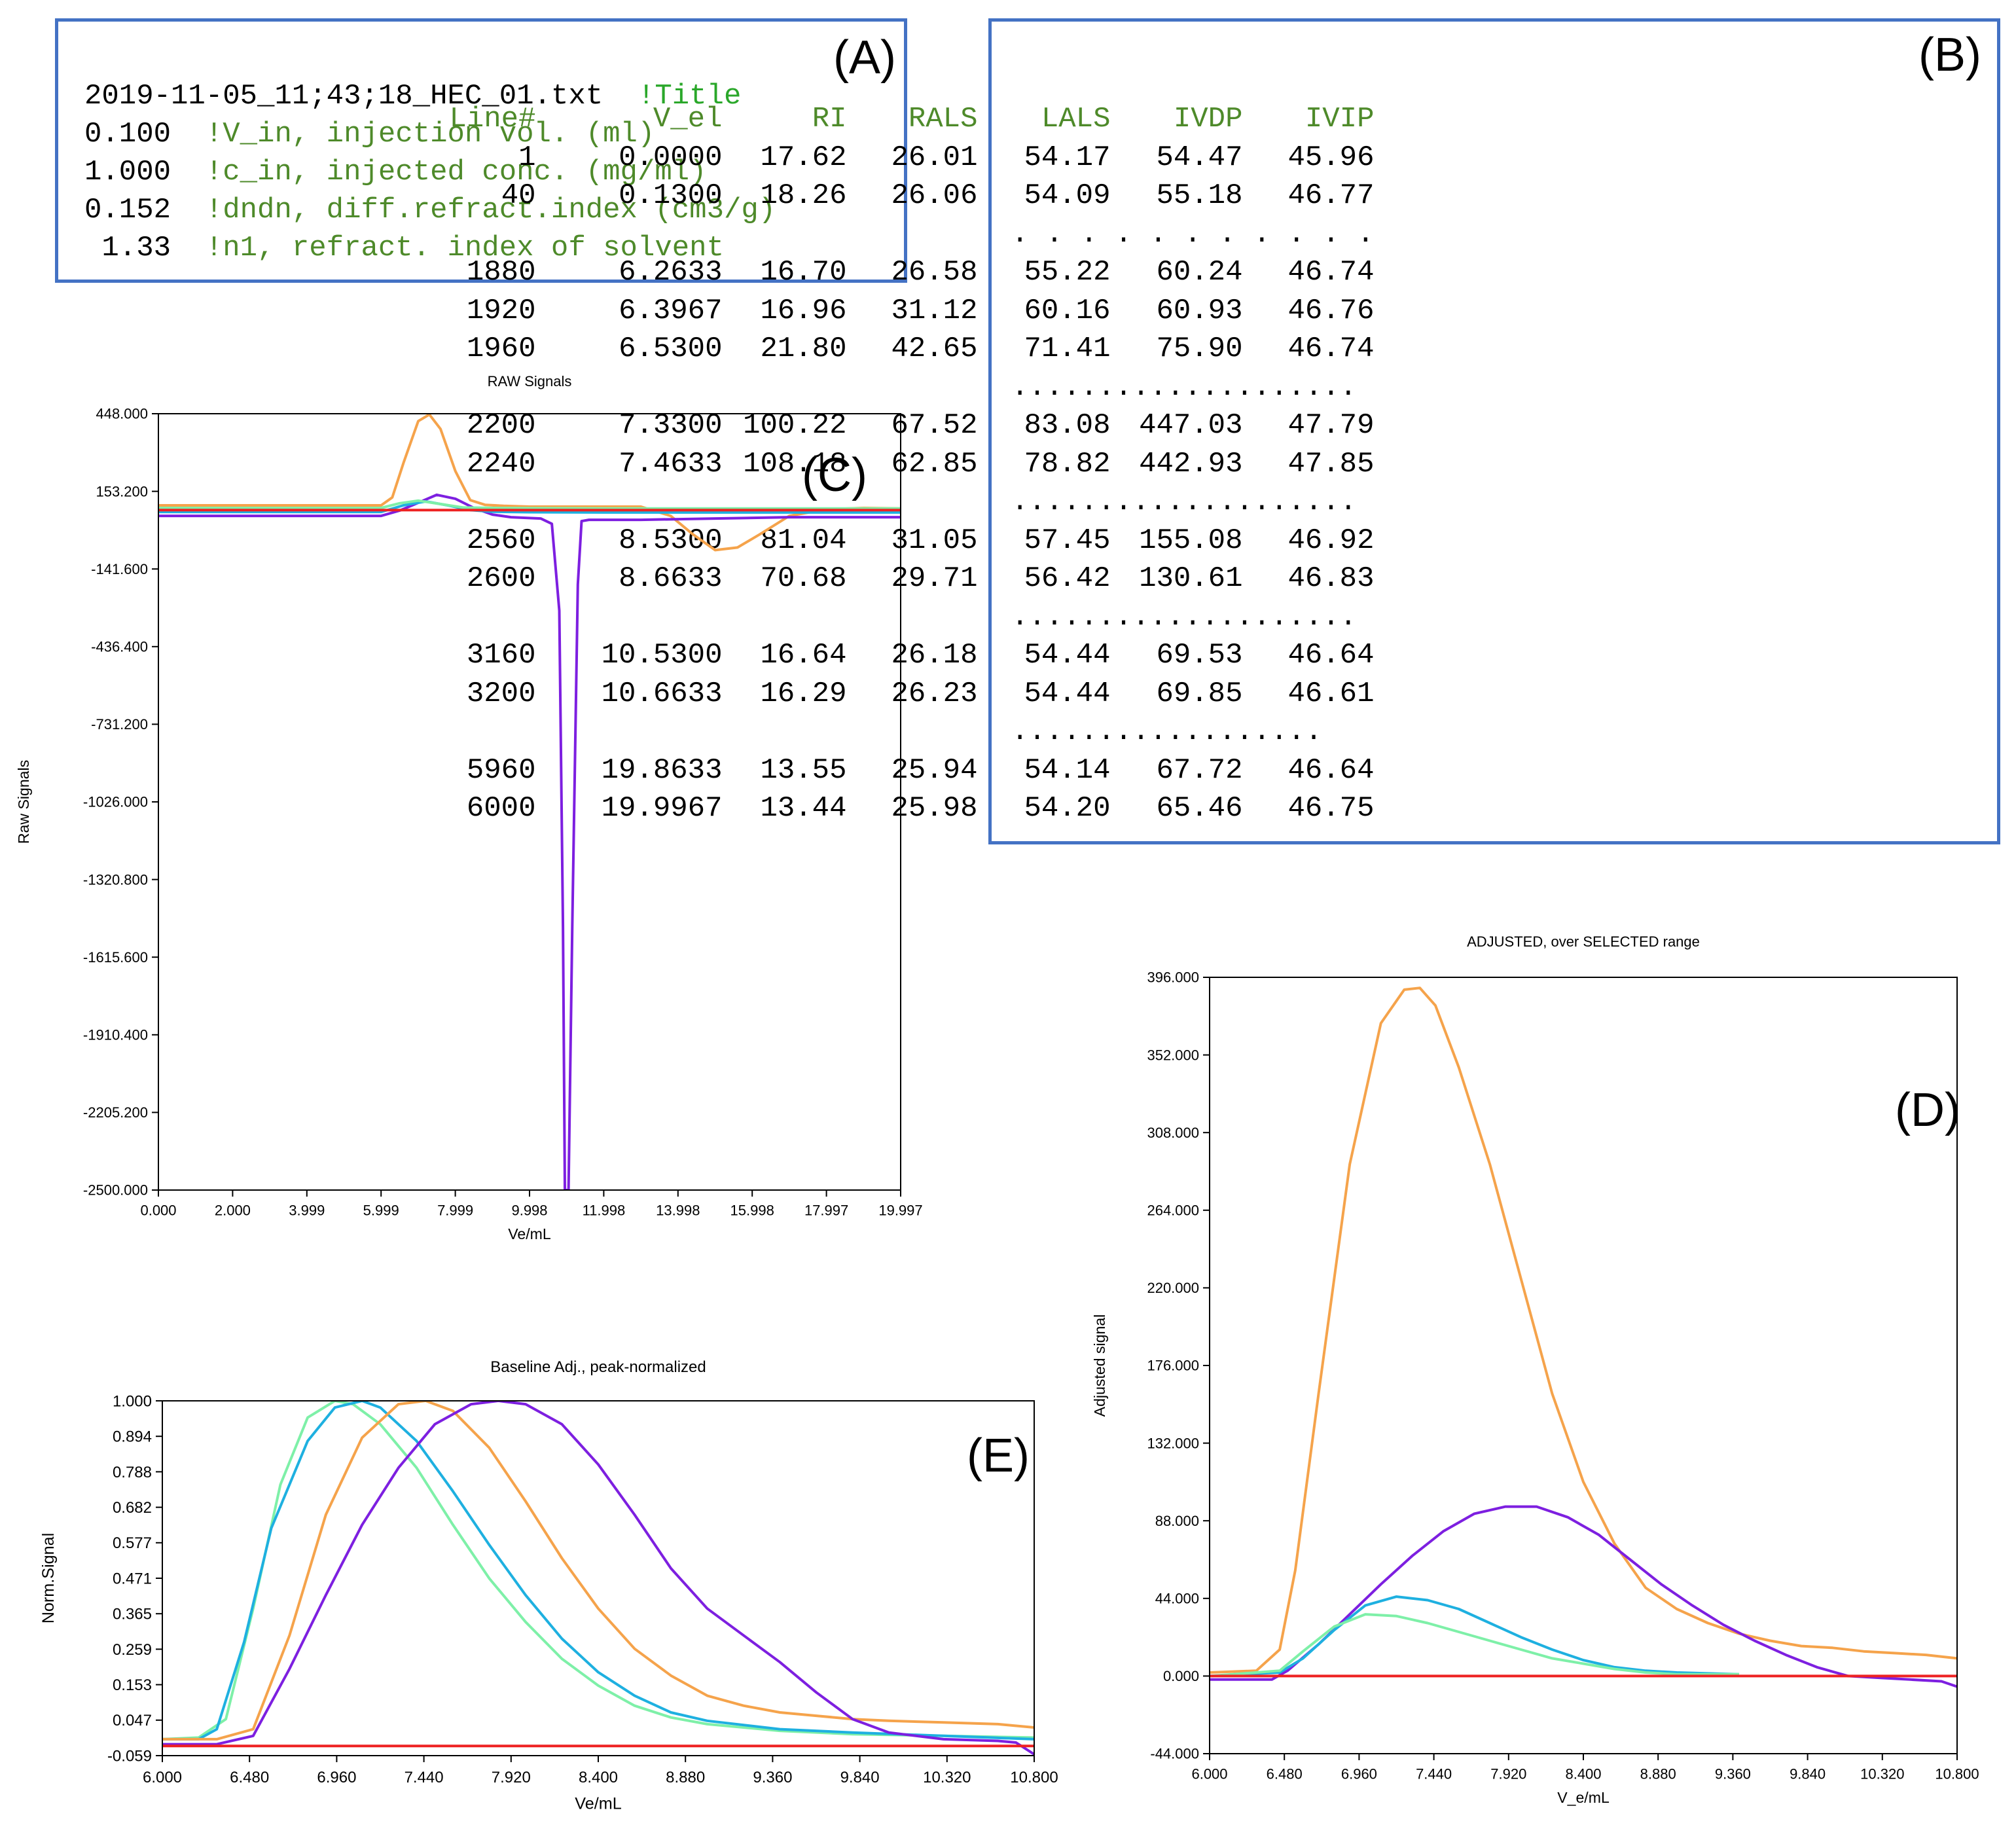  What do you see at coordinates (1949, 55) in the screenshot?
I see `panel-b-letter: (B)` at bounding box center [1949, 55].